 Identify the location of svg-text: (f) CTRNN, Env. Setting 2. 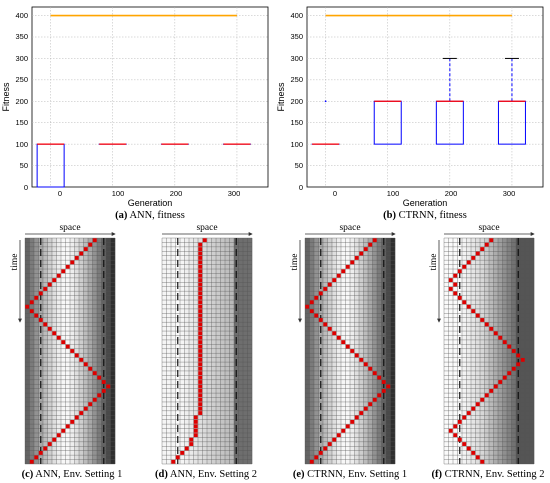
(487, 474).